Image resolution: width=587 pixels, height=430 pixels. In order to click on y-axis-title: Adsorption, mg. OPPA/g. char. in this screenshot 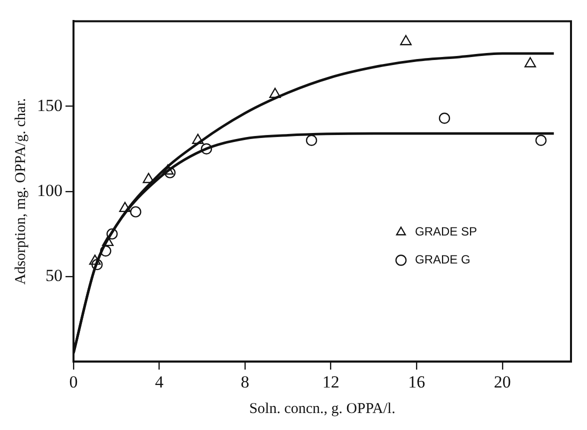, I will do `click(20, 191)`.